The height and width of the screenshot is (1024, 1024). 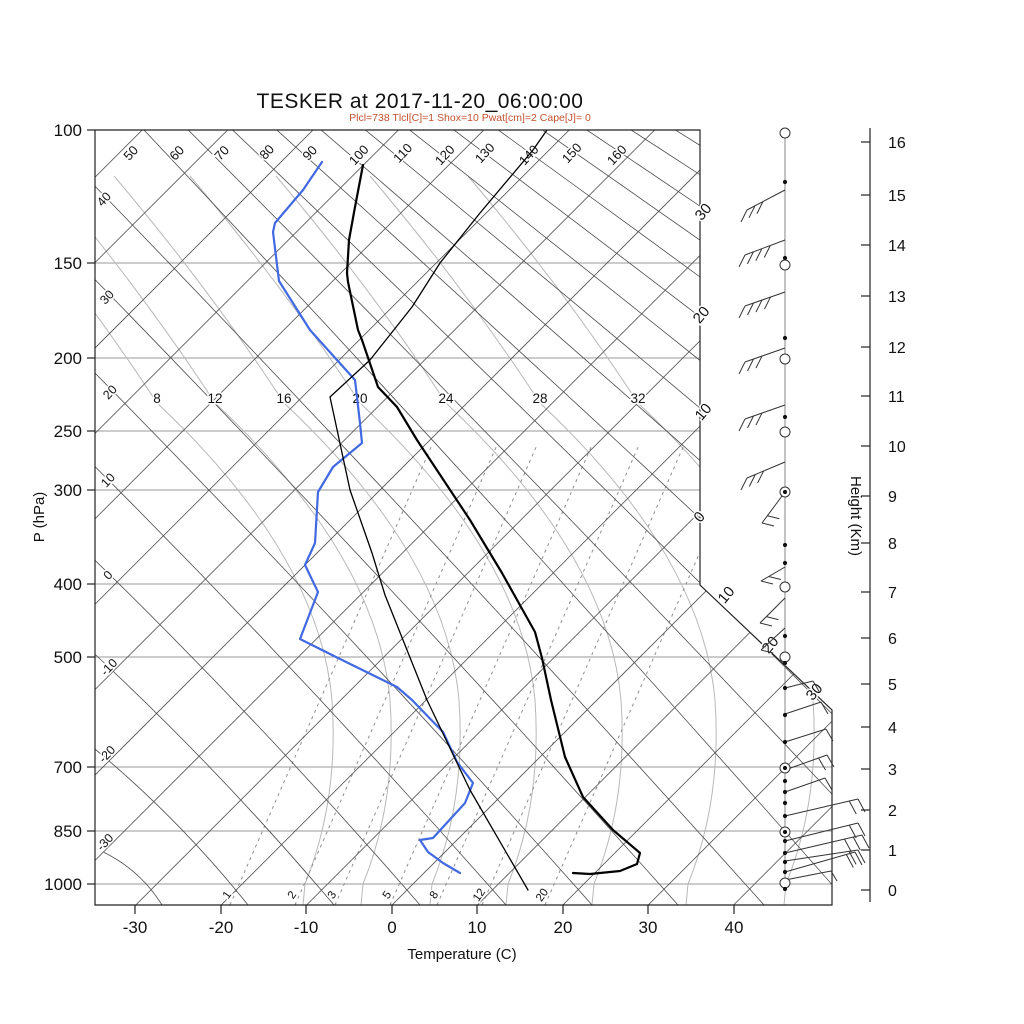 What do you see at coordinates (771, 645) in the screenshot?
I see `wedge-edge-label: 20` at bounding box center [771, 645].